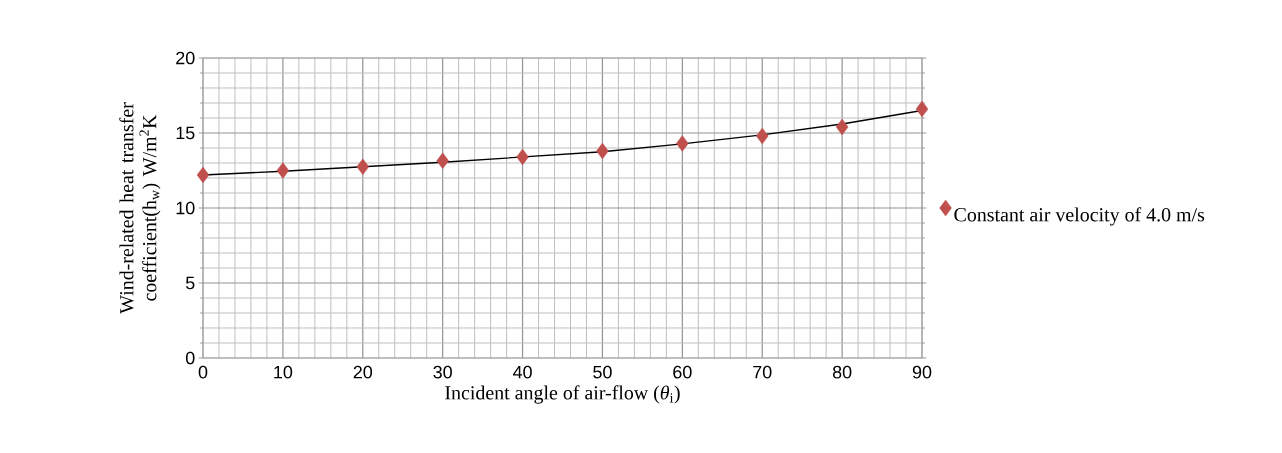 The width and height of the screenshot is (1282, 453). What do you see at coordinates (185, 133) in the screenshot?
I see `y-tick-label: 15` at bounding box center [185, 133].